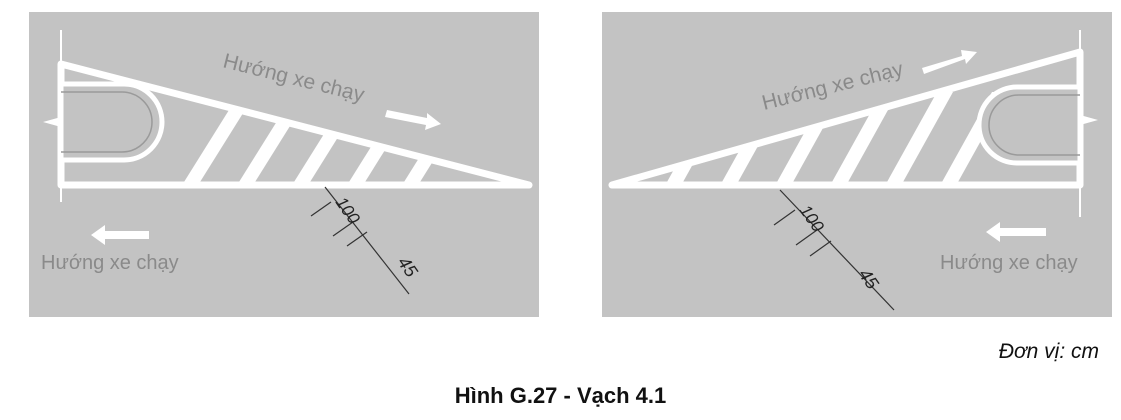 The height and width of the screenshot is (420, 1121). Describe the element at coordinates (560, 395) in the screenshot. I see `figure-caption: Hình G.27 - Vạch 4.1` at that location.